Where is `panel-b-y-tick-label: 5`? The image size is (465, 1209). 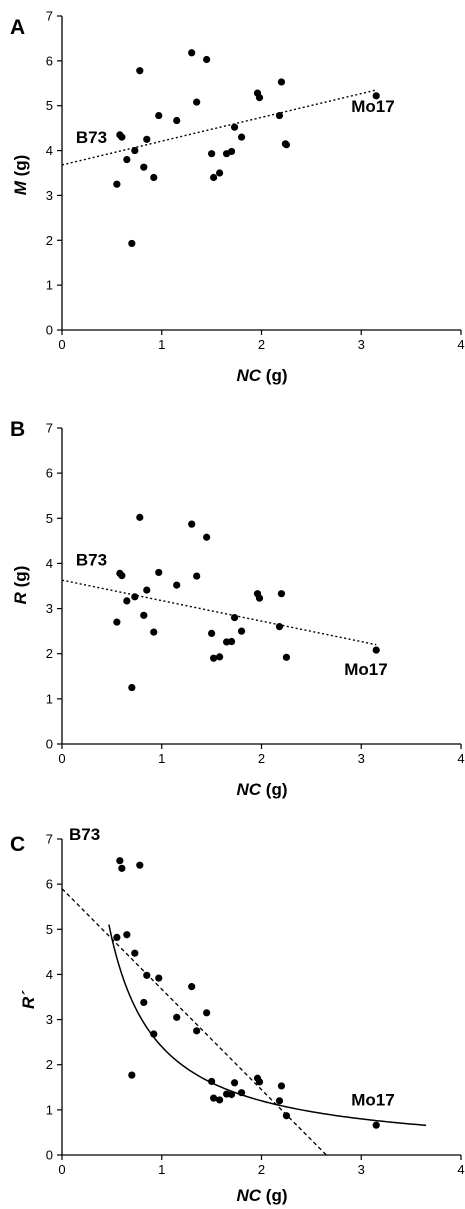
panel-b-y-tick-label: 5 is located at coordinates (49, 518).